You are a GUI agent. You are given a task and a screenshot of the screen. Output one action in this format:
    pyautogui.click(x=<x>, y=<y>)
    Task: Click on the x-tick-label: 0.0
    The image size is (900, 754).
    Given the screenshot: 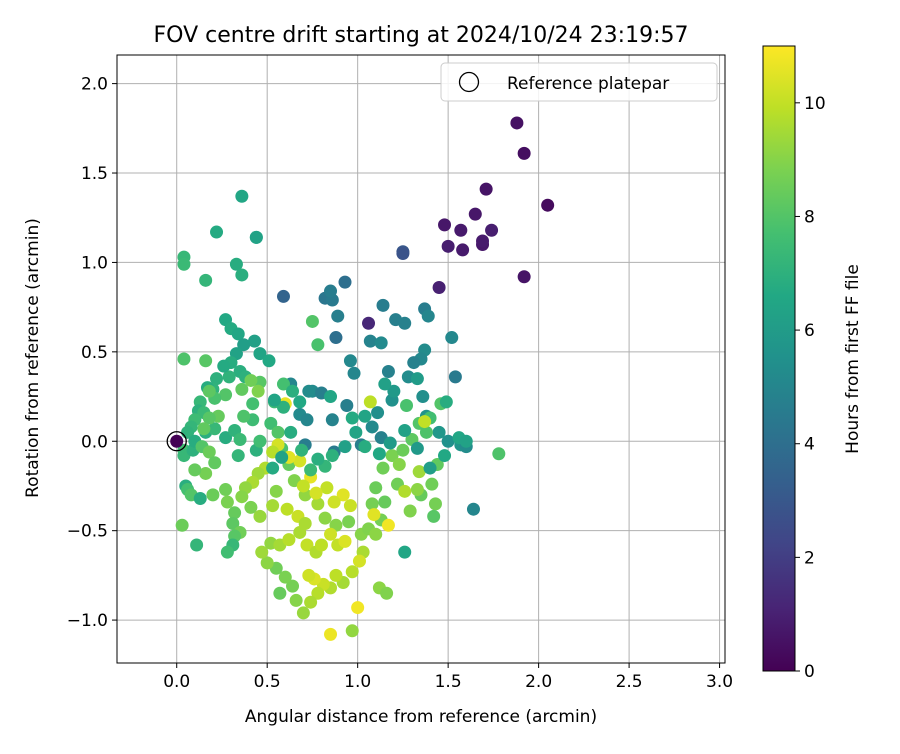 What is the action you would take?
    pyautogui.click(x=176, y=682)
    